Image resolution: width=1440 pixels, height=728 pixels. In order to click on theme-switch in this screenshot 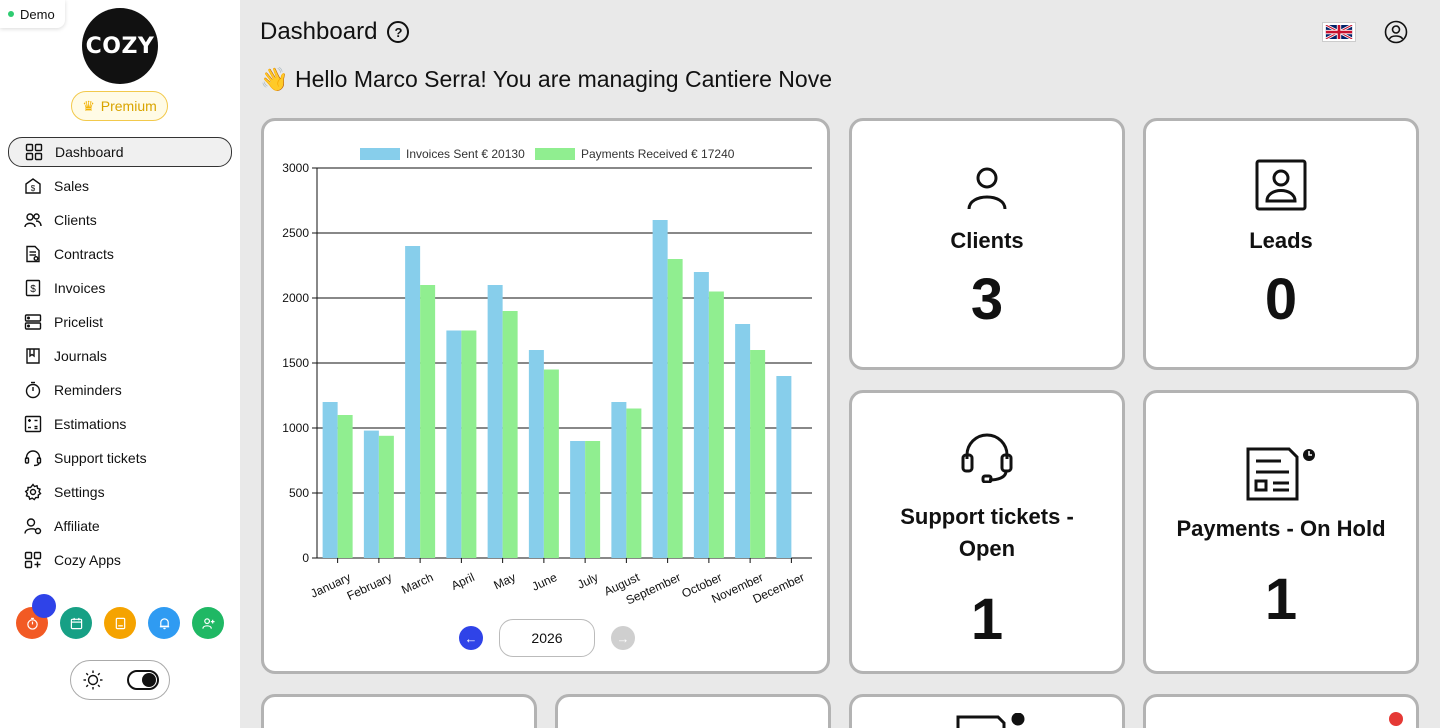, I will do `click(143, 680)`.